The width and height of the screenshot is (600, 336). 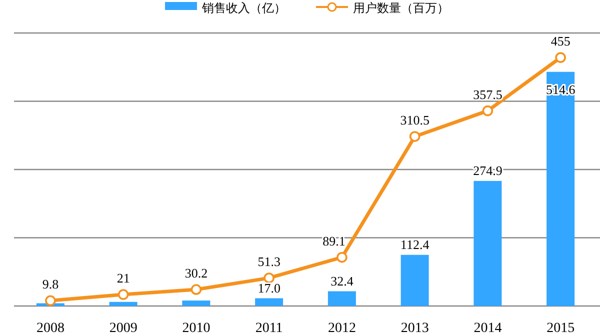 What do you see at coordinates (50, 328) in the screenshot?
I see `x-tick-label: 2008` at bounding box center [50, 328].